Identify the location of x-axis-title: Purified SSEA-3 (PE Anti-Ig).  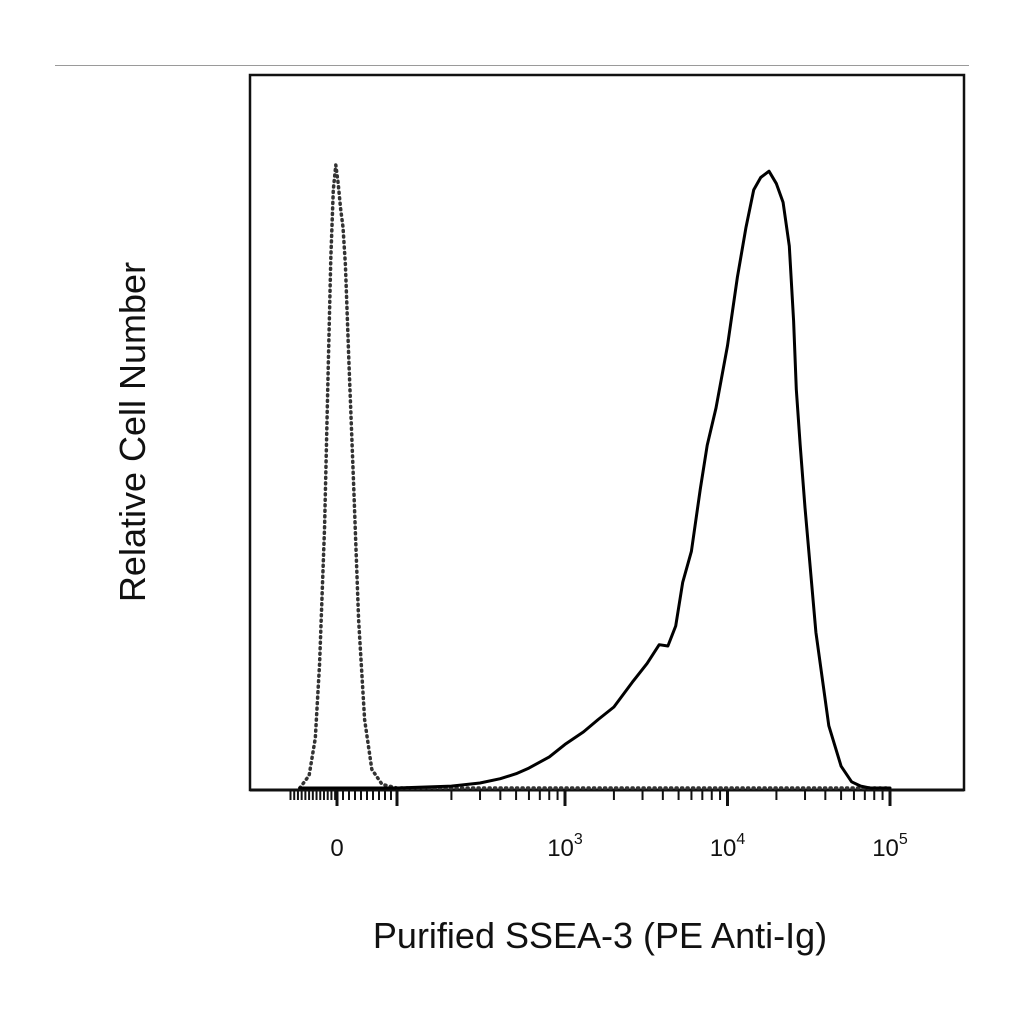
(600, 935).